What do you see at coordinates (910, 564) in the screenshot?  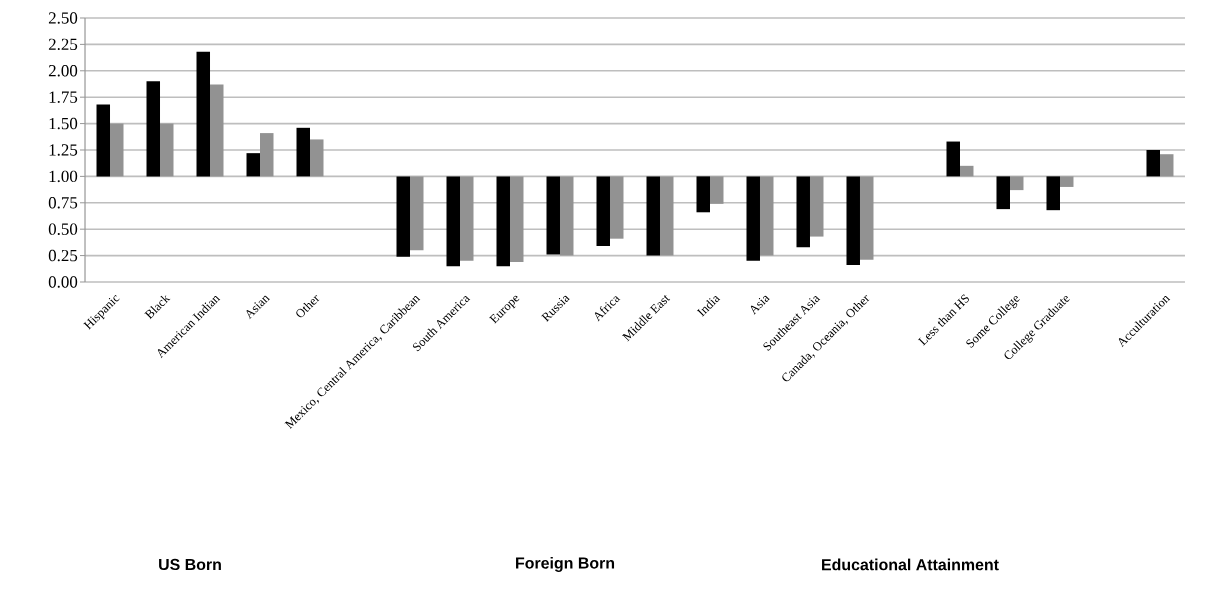 I see `text: Educational Attainment` at bounding box center [910, 564].